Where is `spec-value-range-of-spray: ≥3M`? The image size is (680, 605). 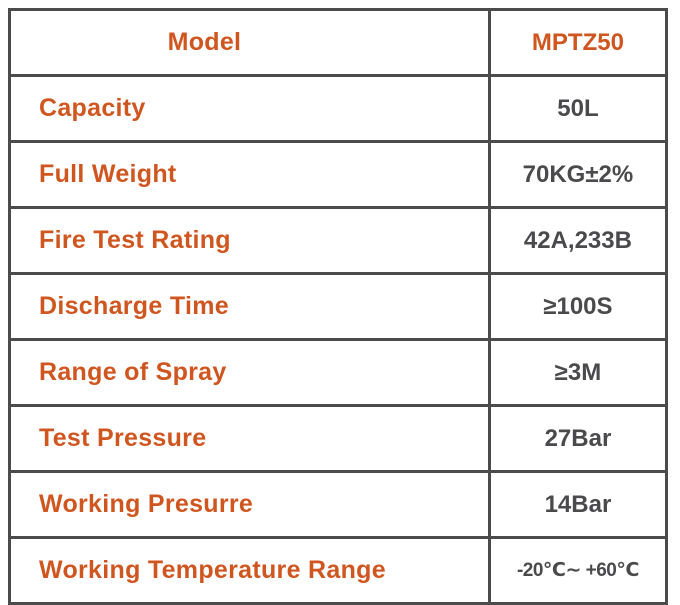 spec-value-range-of-spray: ≥3M is located at coordinates (578, 372).